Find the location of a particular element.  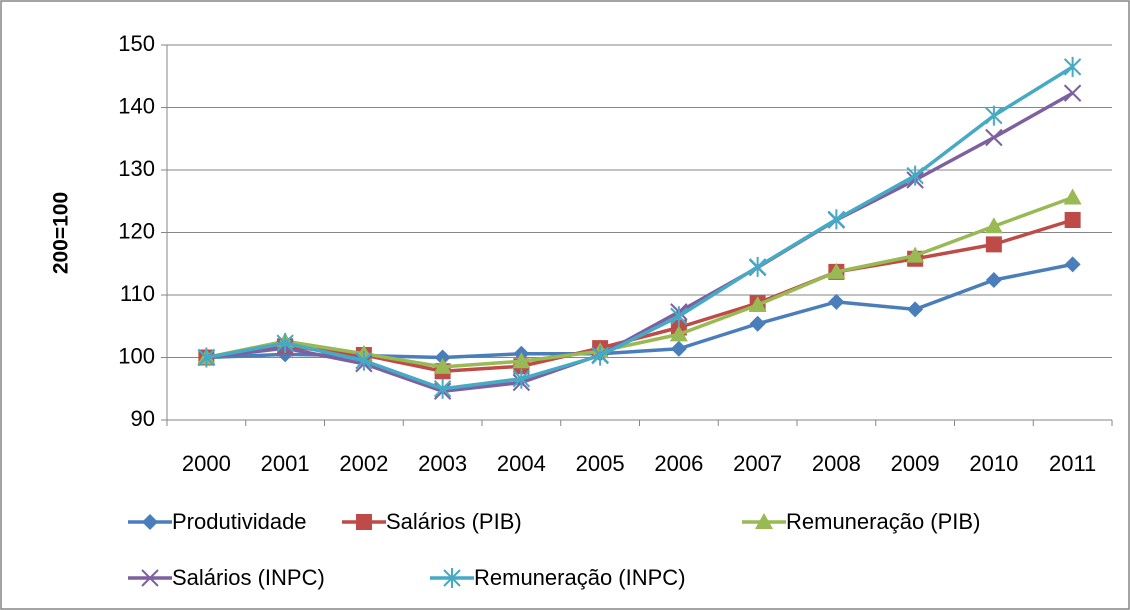

x-tick-label: 2003 is located at coordinates (442, 463).